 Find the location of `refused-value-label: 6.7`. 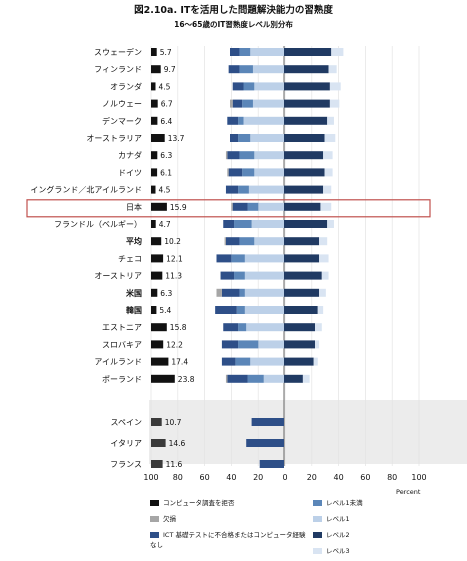

refused-value-label: 6.7 is located at coordinates (167, 104).